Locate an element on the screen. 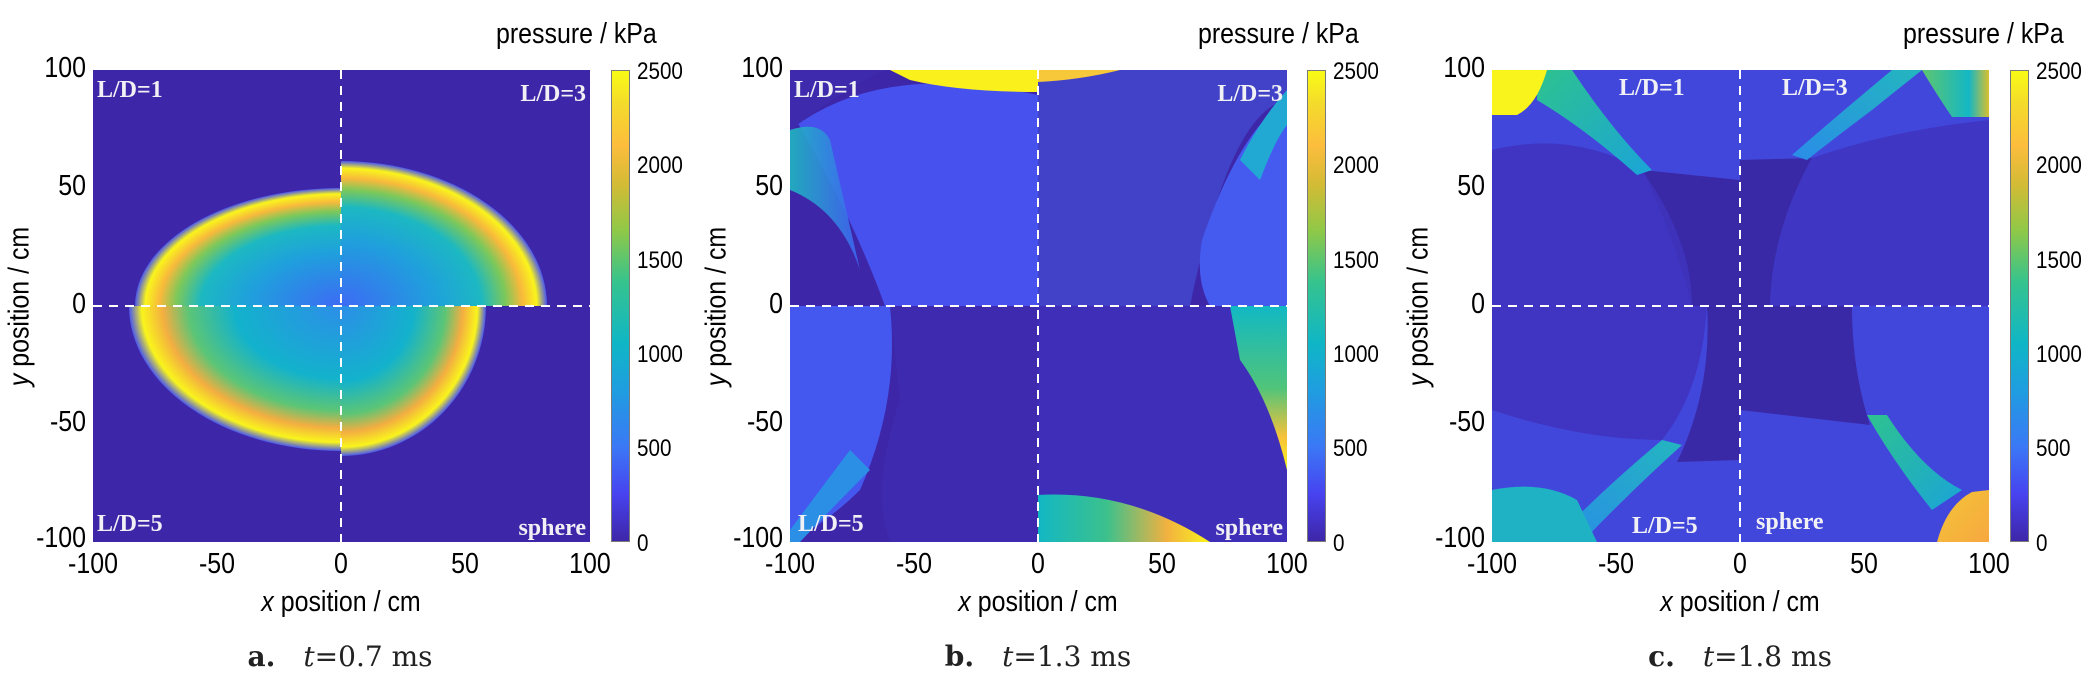  quad-label-ld5-c: L/D=5 is located at coordinates (1665, 526).